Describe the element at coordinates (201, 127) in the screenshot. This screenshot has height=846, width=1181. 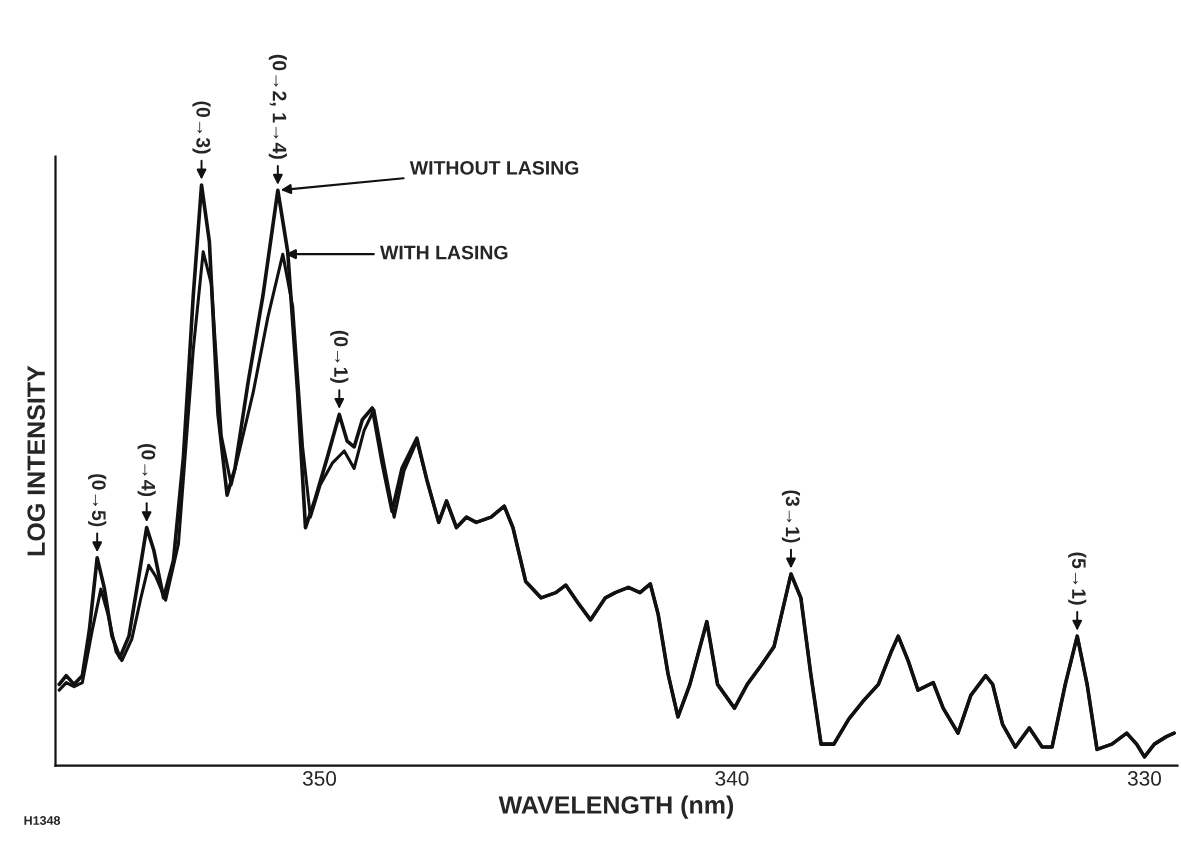
I see `annotation: (0→3)` at that location.